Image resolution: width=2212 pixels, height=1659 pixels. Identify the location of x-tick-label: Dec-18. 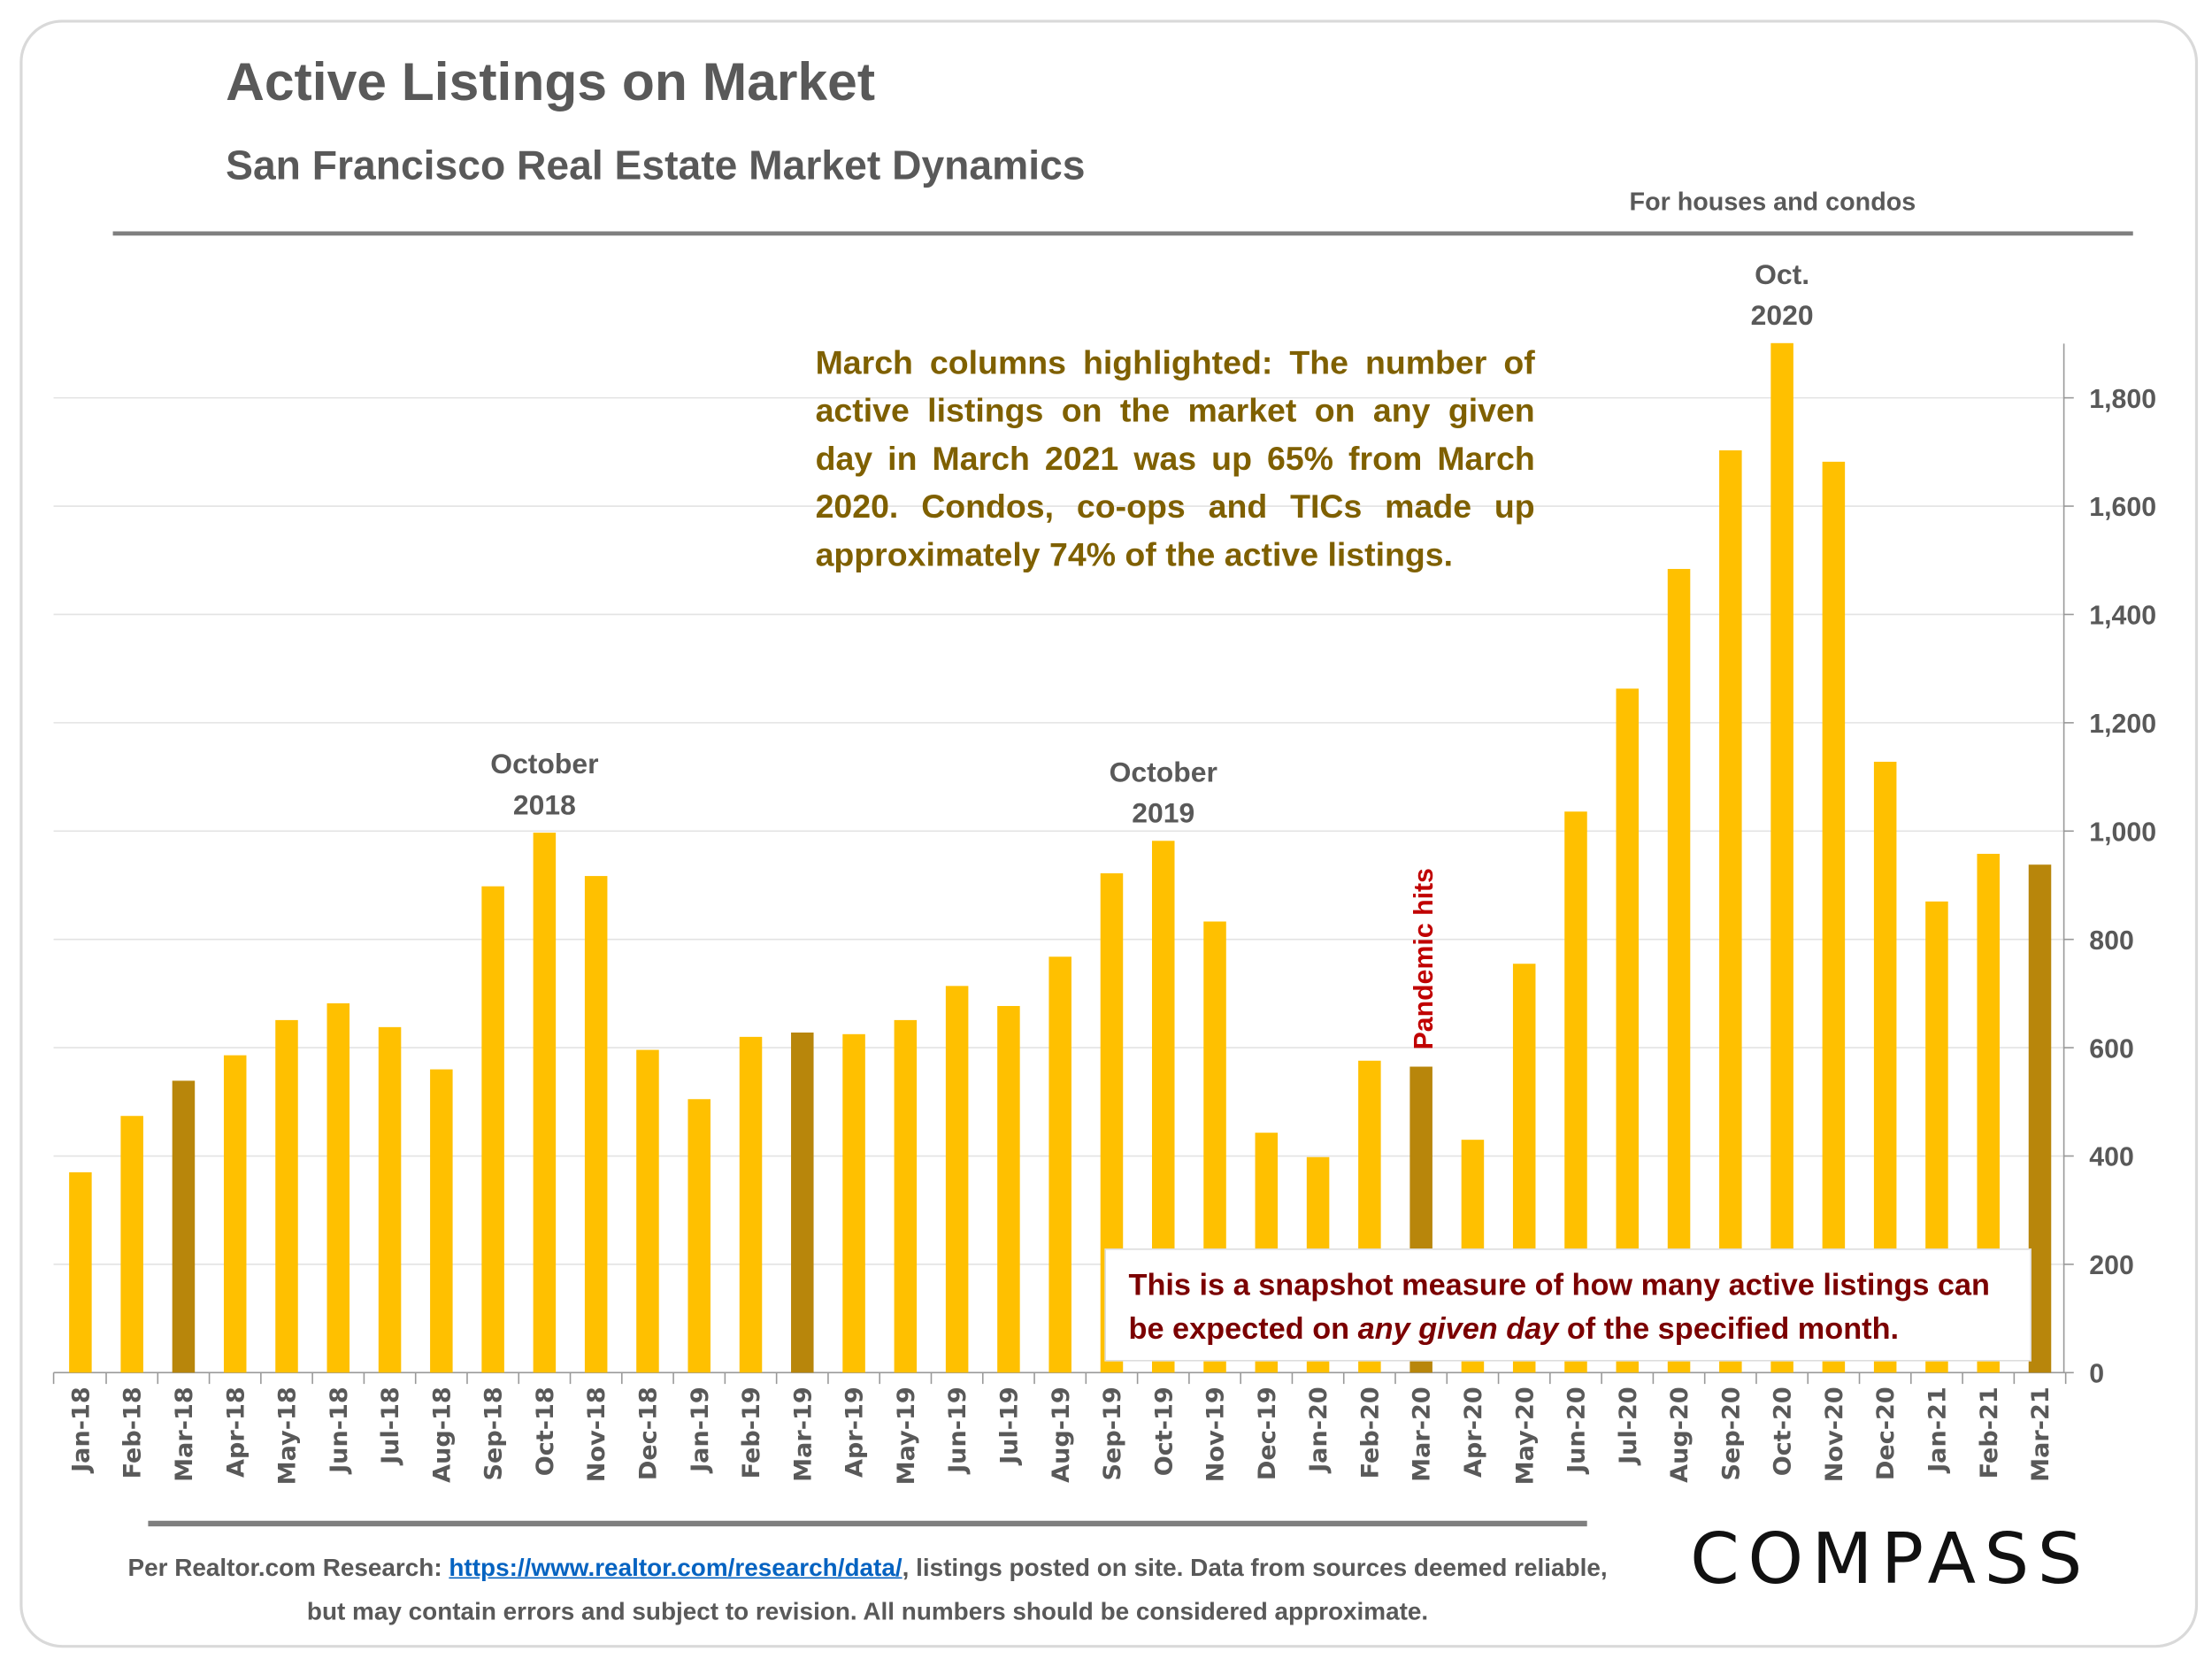
(649, 1433).